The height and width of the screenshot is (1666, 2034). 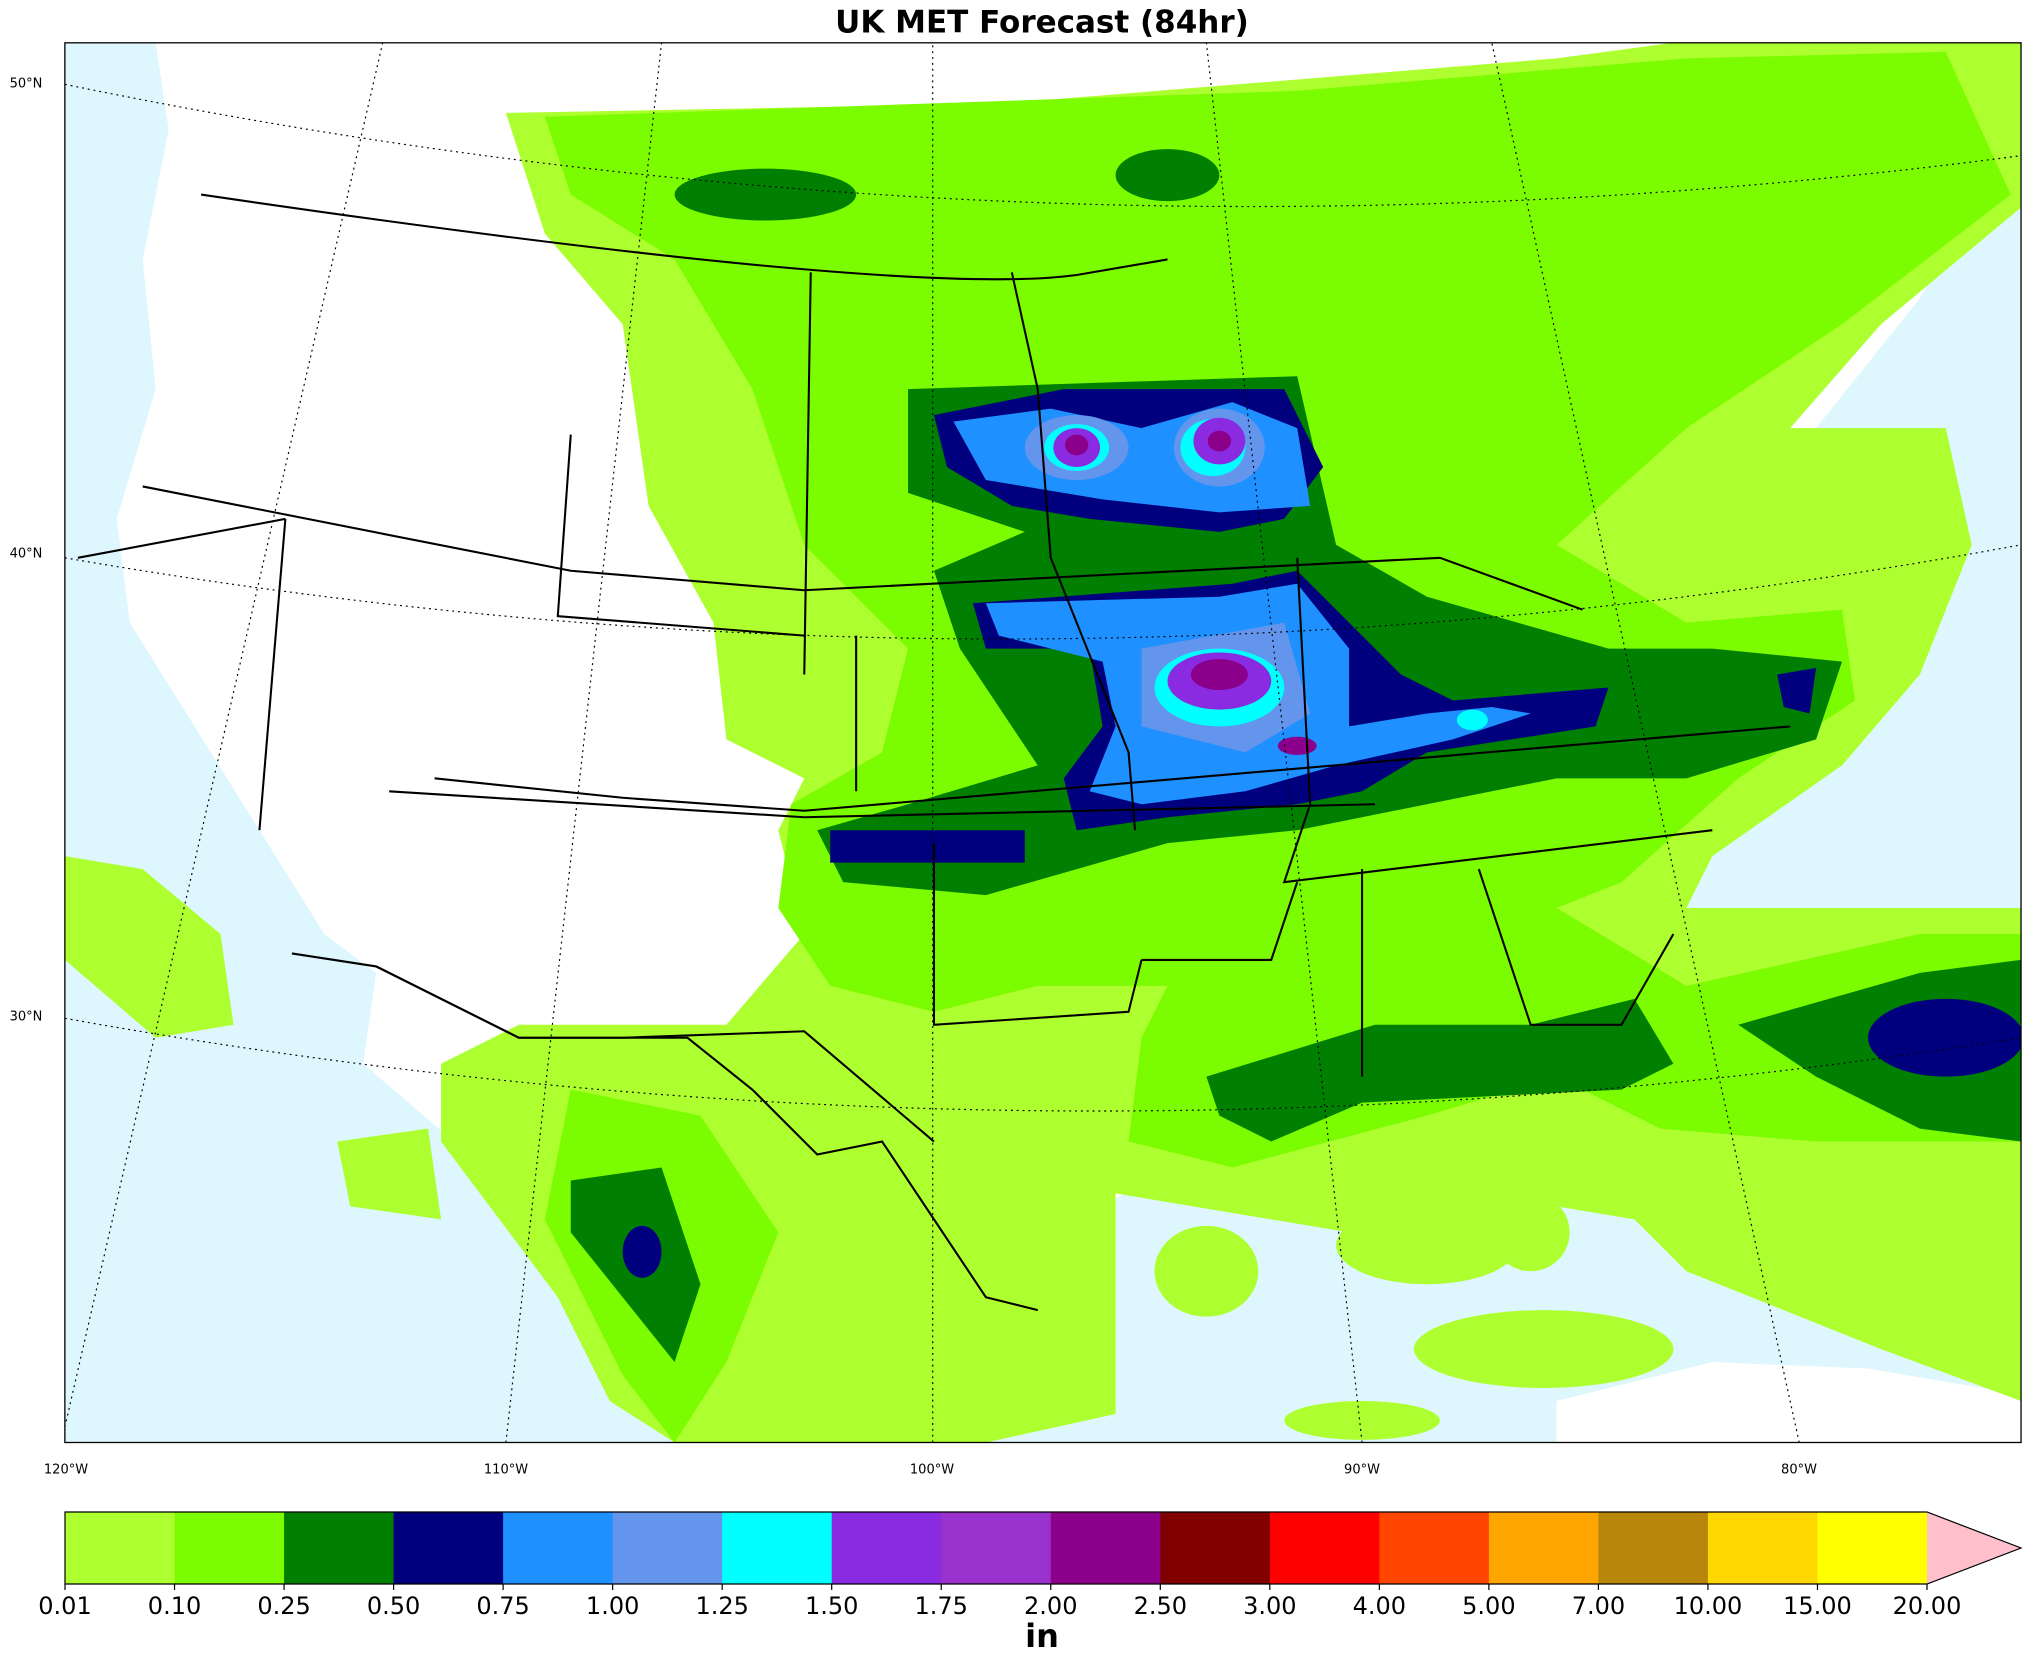 I want to click on colorbar-label: in, so click(x=1042, y=1636).